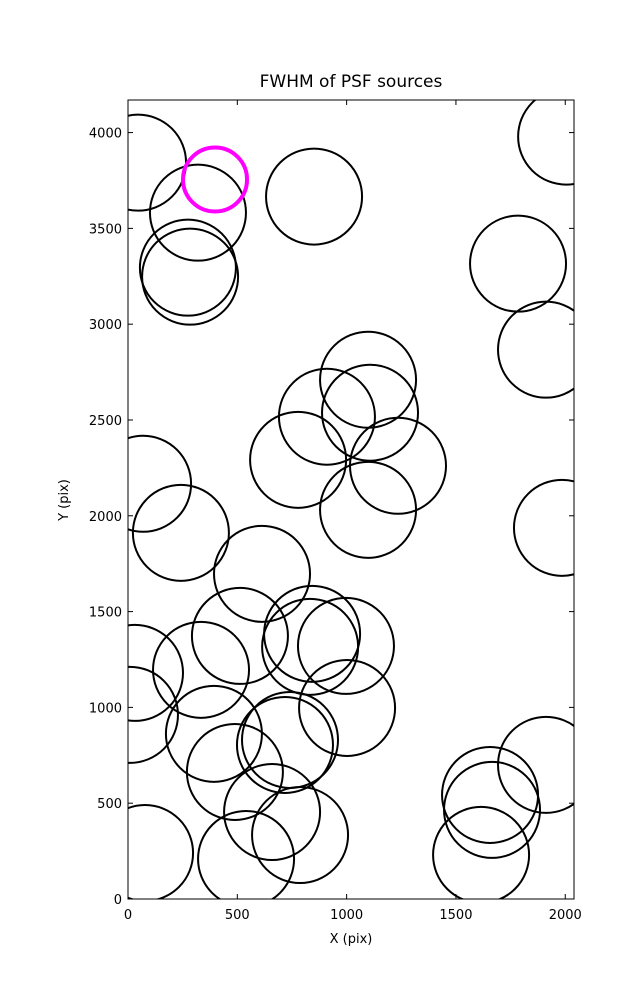  What do you see at coordinates (351, 939) in the screenshot?
I see `x-axis-label: X (pix)` at bounding box center [351, 939].